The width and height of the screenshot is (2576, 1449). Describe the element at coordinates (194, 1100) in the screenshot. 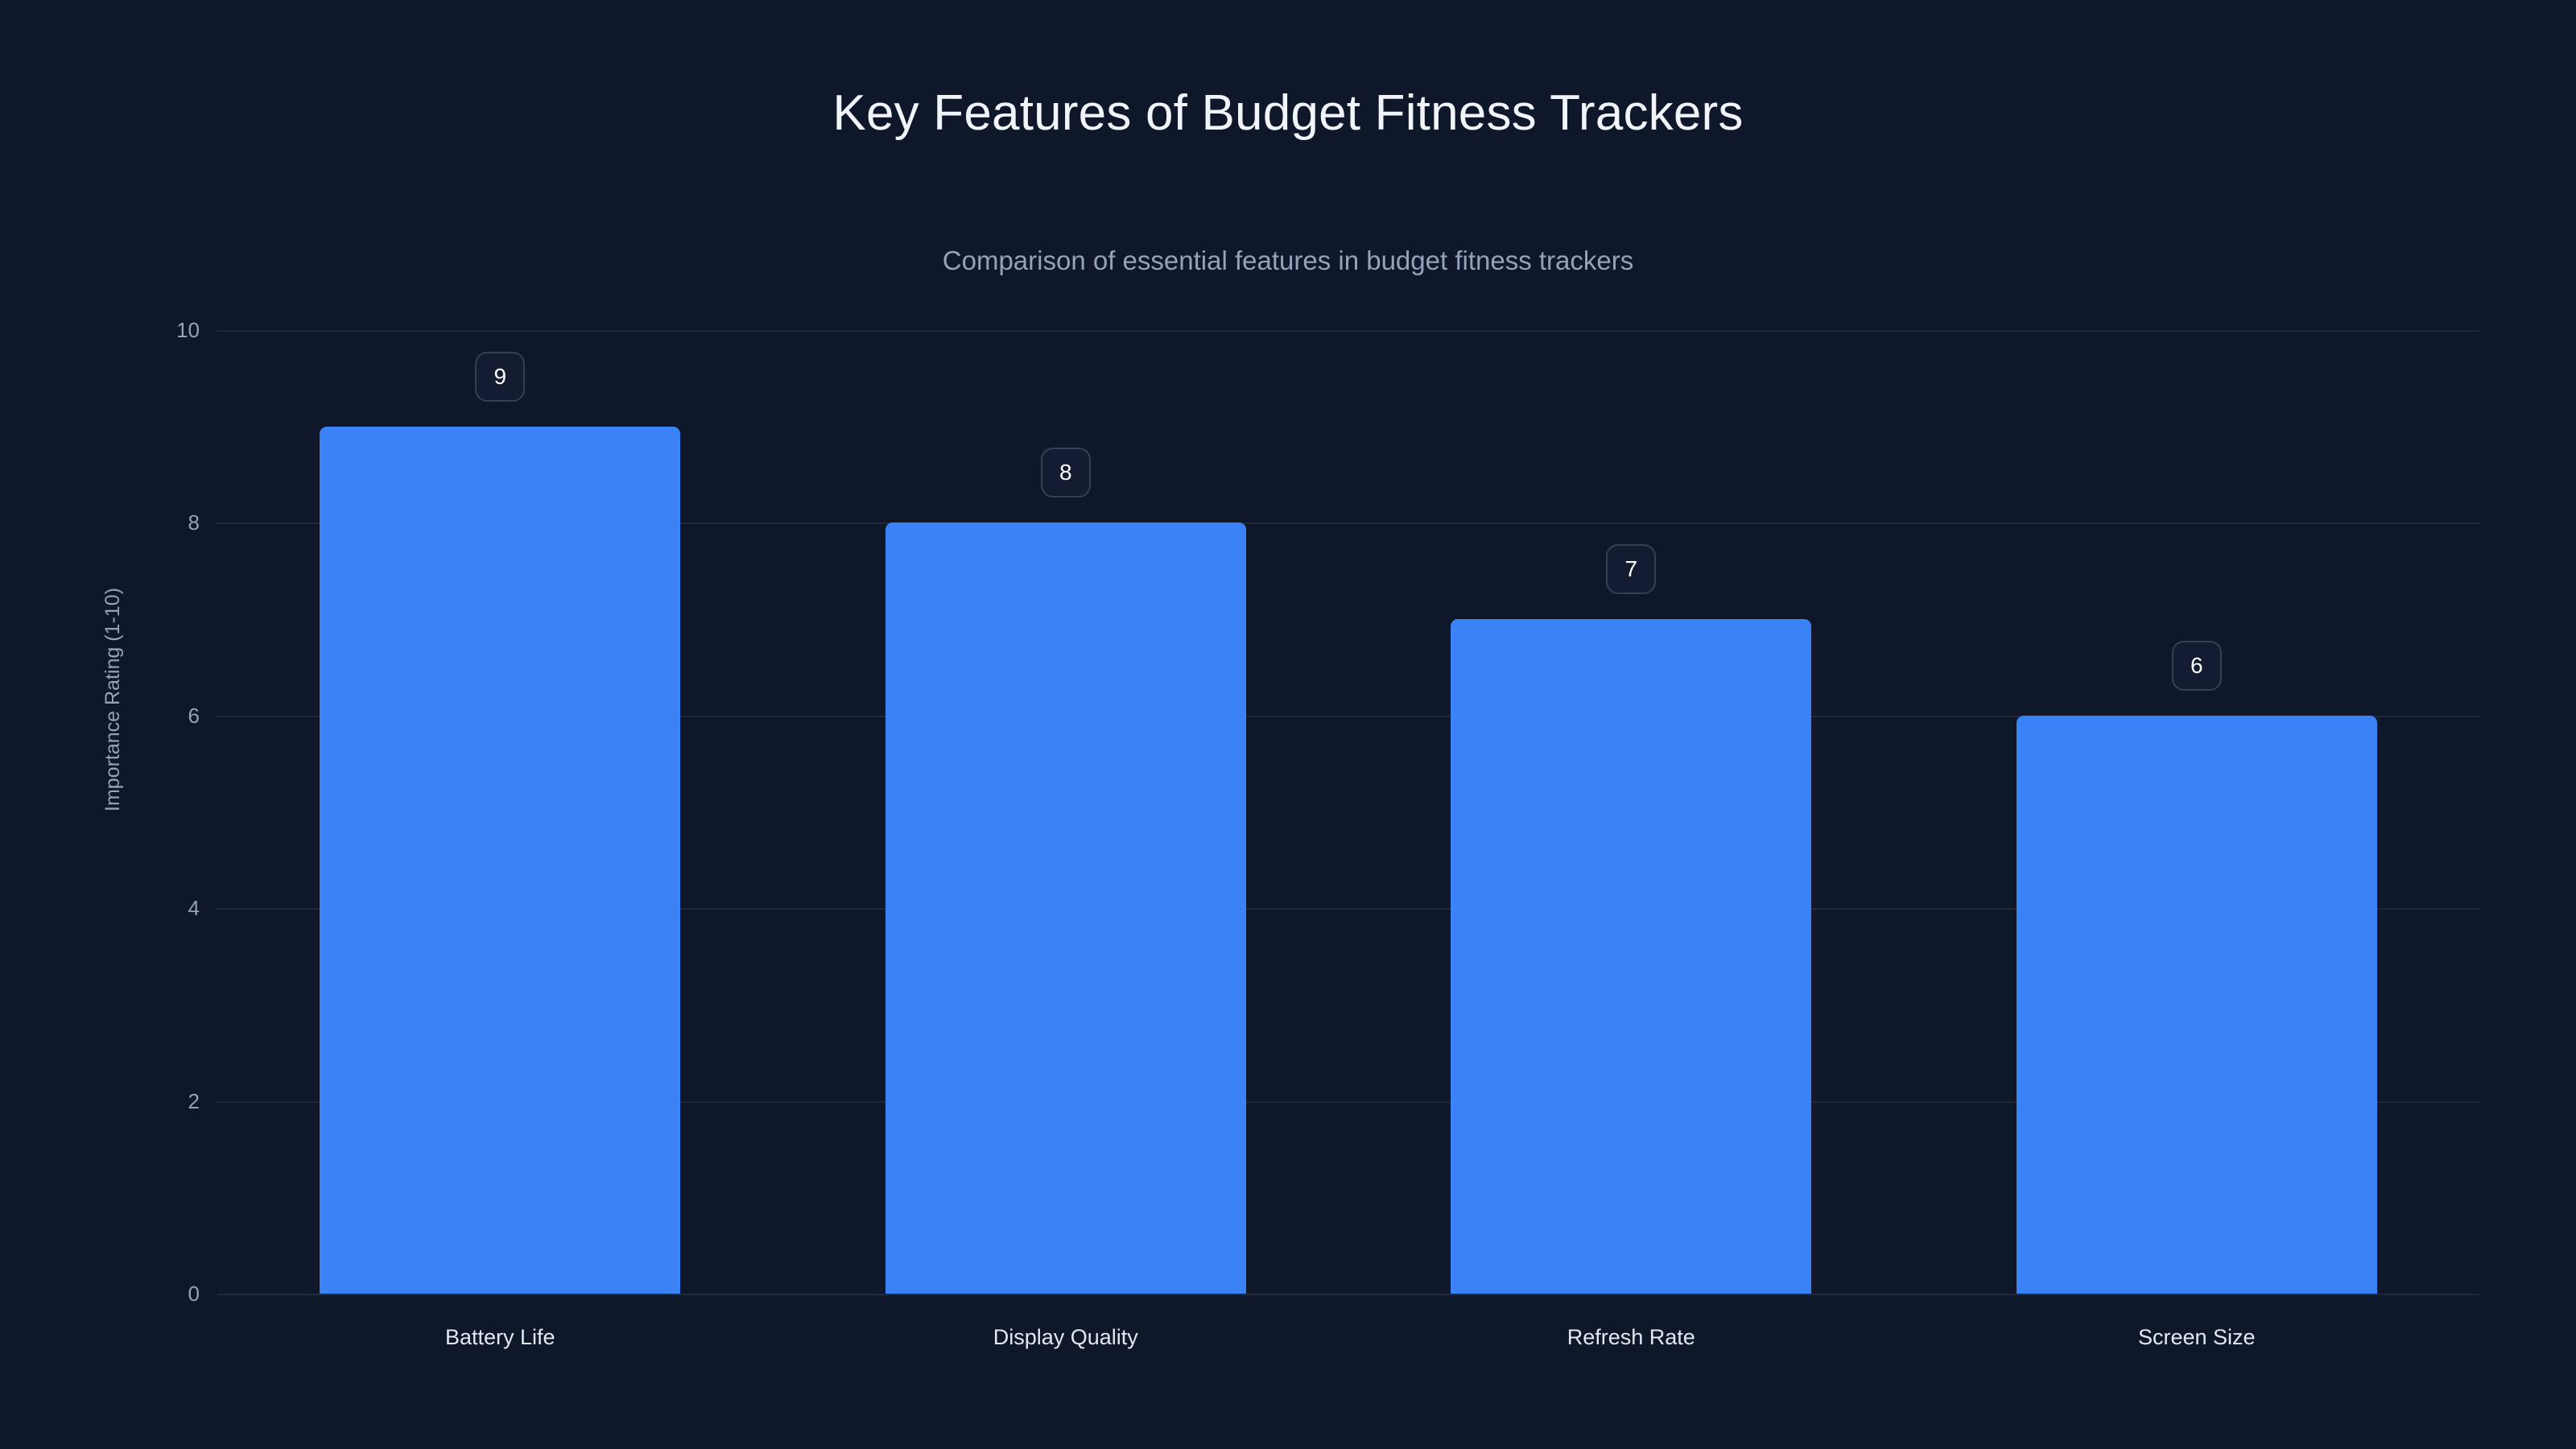

I see `y-axis-tick-label: 2` at that location.